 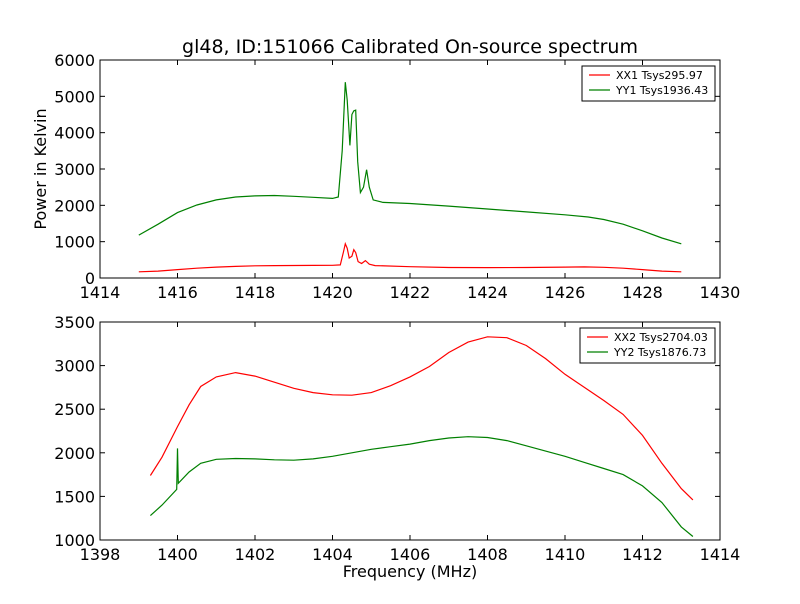 I want to click on x-tick-label: 1424, so click(x=487, y=292).